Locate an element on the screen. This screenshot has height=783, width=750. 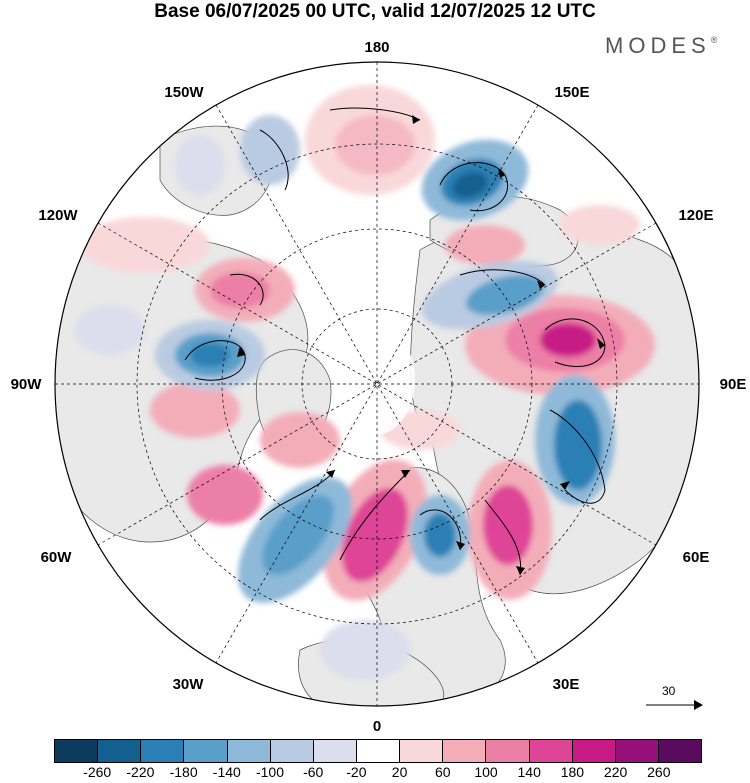
colorbar-tick-label: 20 is located at coordinates (399, 772).